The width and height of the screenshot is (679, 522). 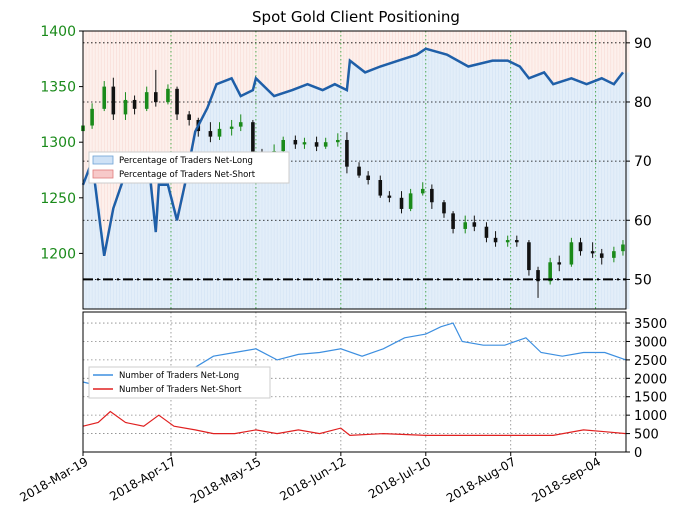 What do you see at coordinates (53, 479) in the screenshot?
I see `date-tick-label: 2018-Mar-19` at bounding box center [53, 479].